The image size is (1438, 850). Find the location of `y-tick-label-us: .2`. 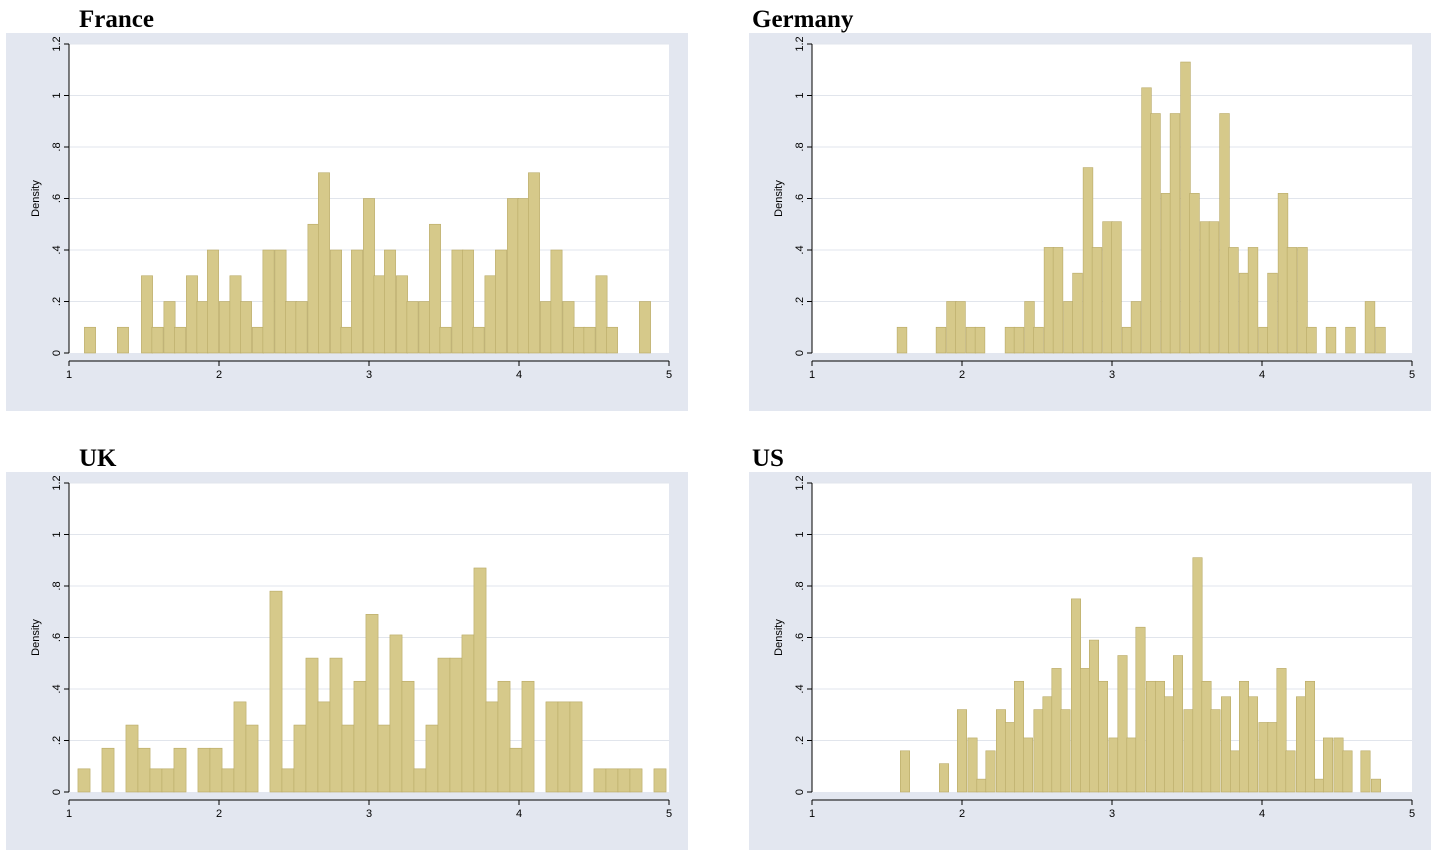

y-tick-label-us: .2 is located at coordinates (800, 740).